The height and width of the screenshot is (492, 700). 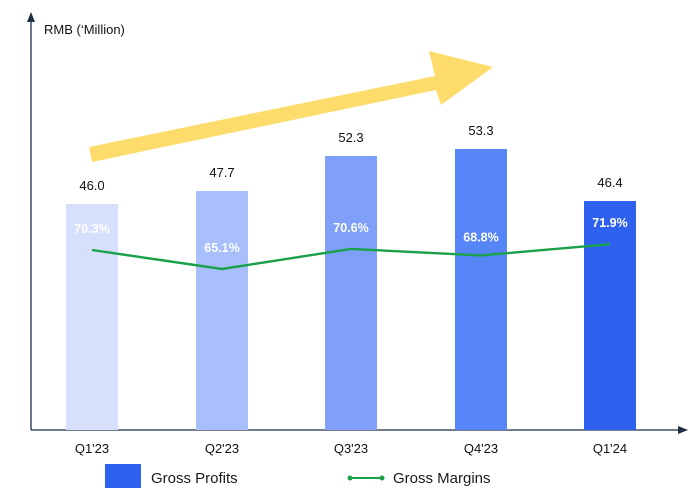 What do you see at coordinates (84, 29) in the screenshot?
I see `y-axis-title: RMB (‘Million)` at bounding box center [84, 29].